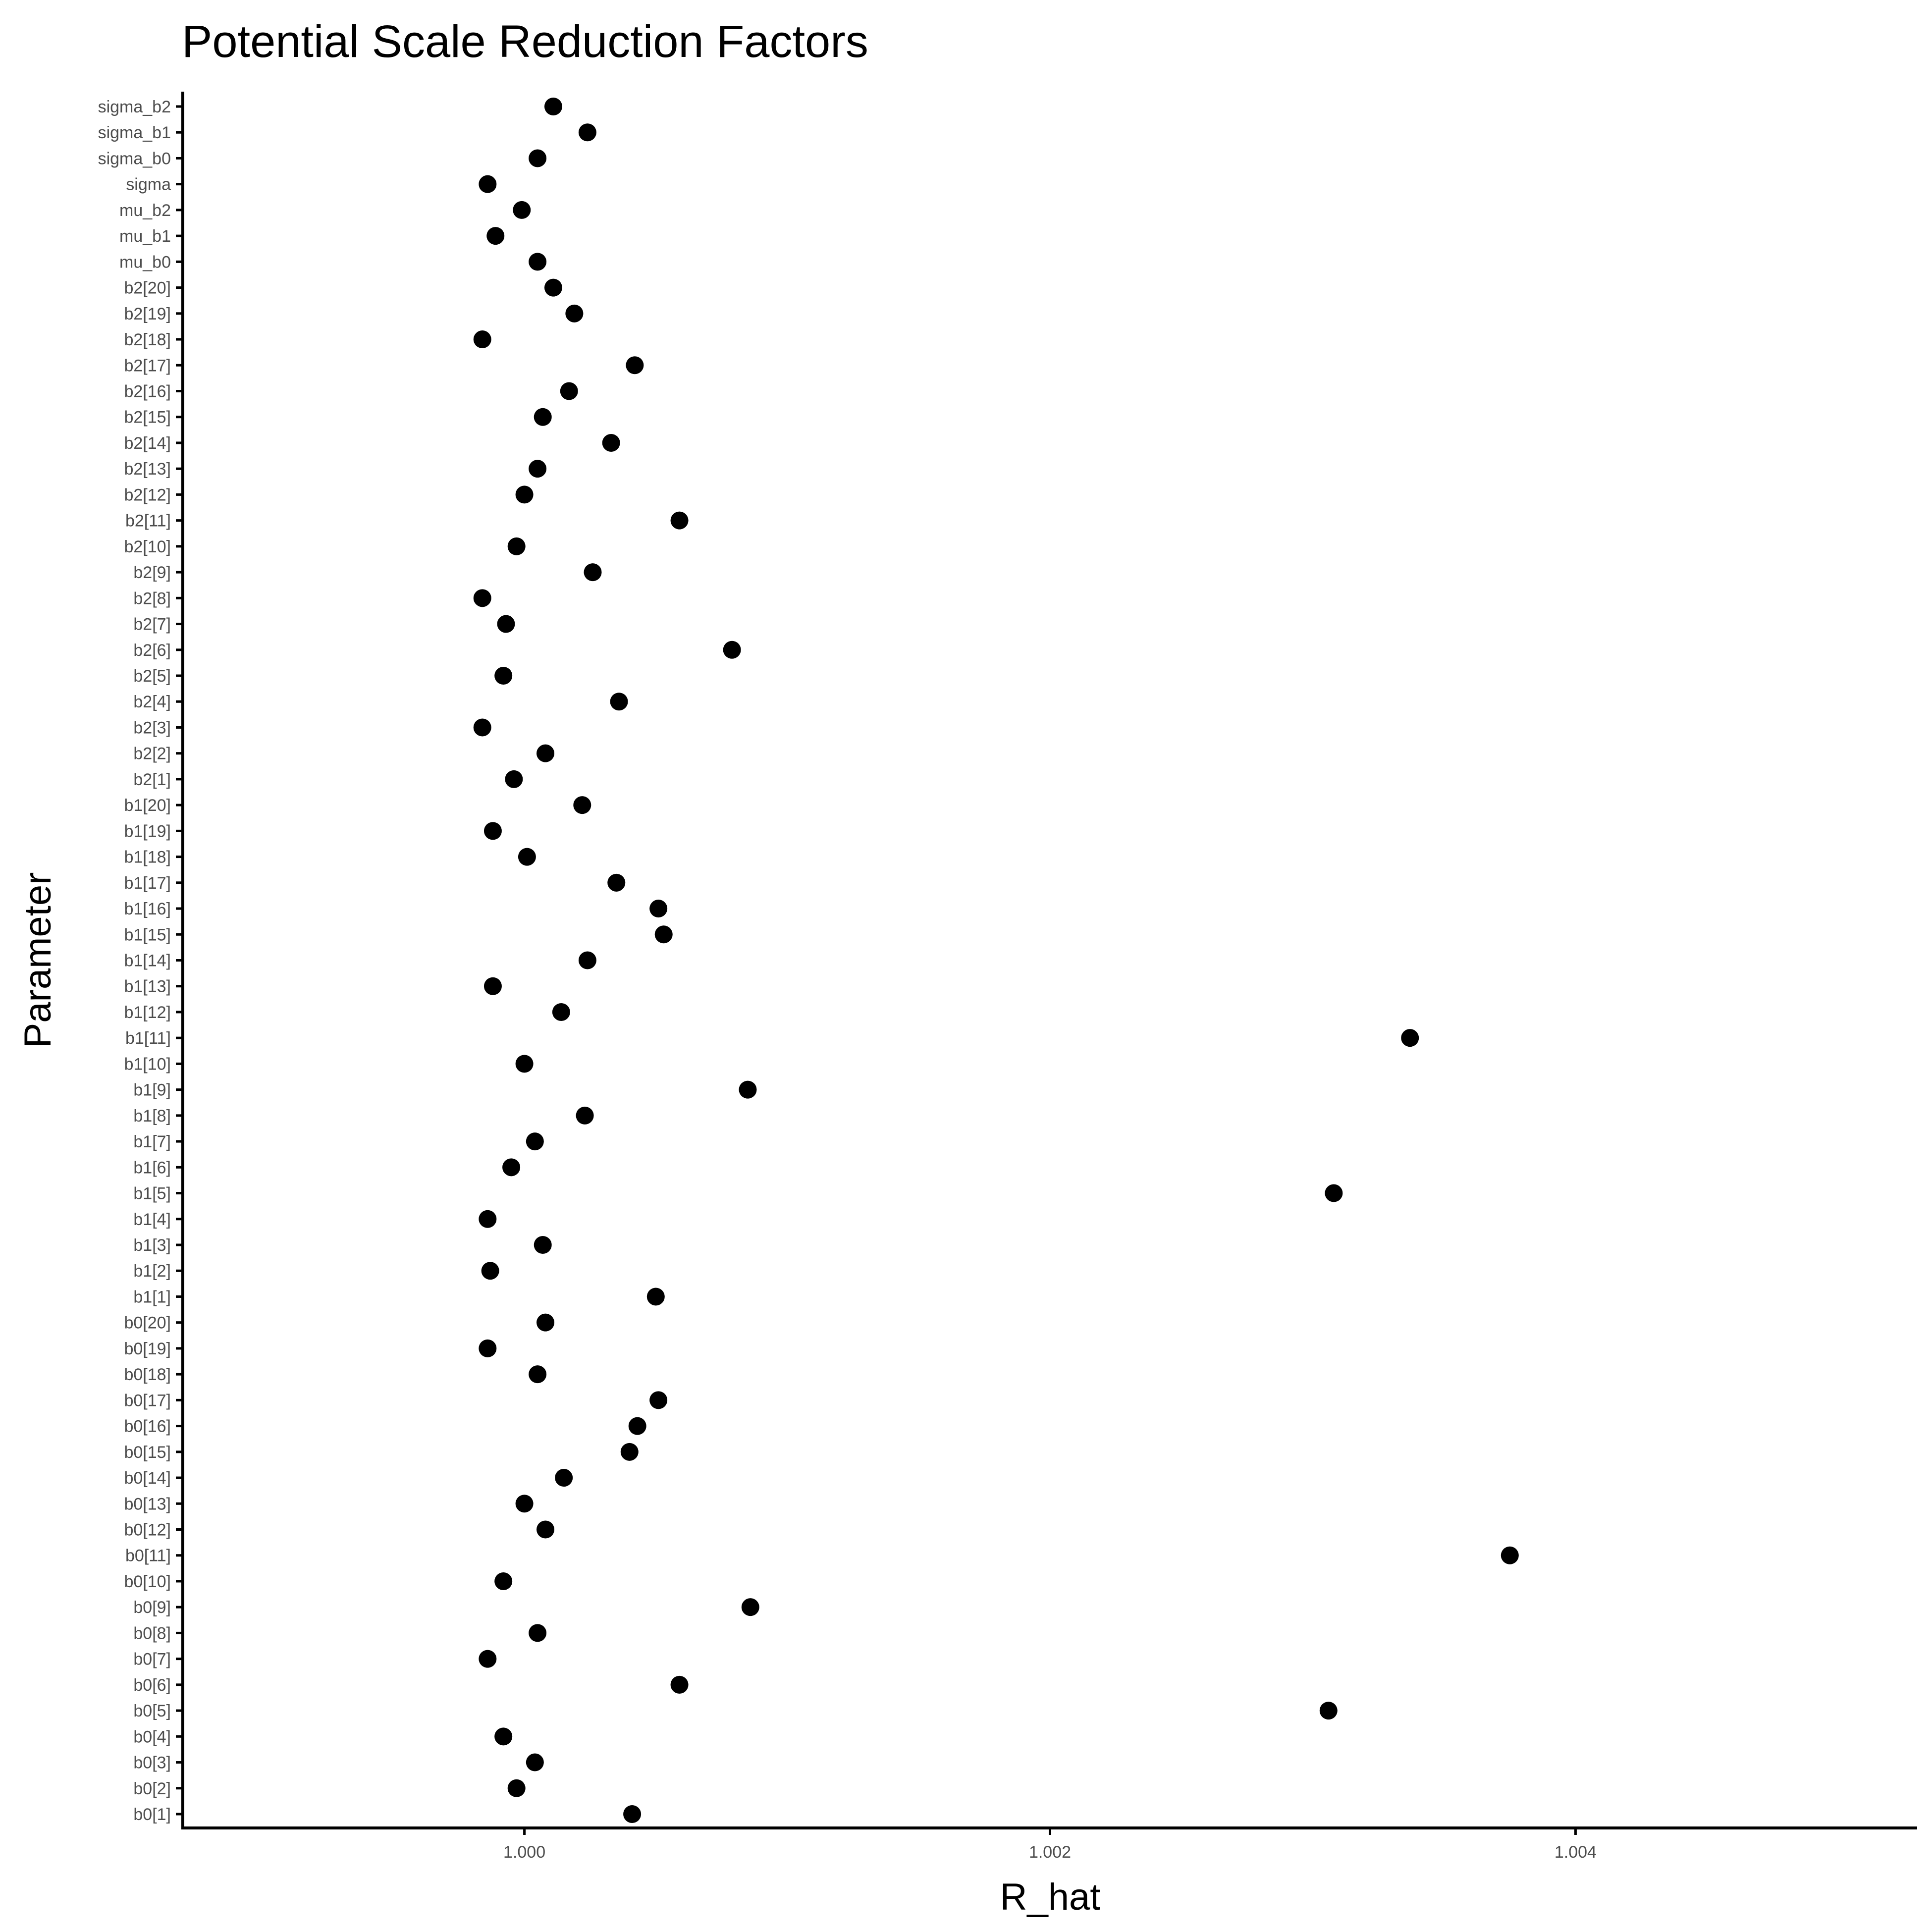 Image resolution: width=1932 pixels, height=1932 pixels. What do you see at coordinates (147, 857) in the screenshot?
I see `y-tick-label: b1[18]` at bounding box center [147, 857].